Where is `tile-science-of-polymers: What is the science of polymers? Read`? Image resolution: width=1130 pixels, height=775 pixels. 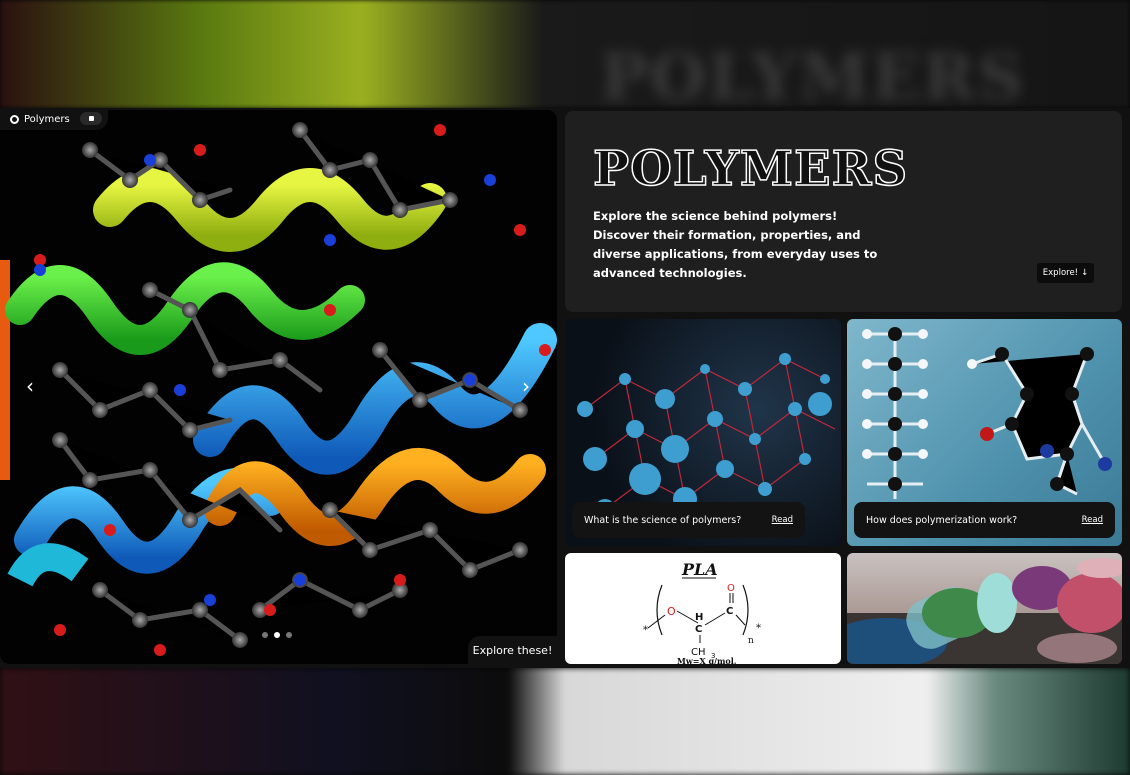 tile-science-of-polymers: What is the science of polymers? Read is located at coordinates (703, 432).